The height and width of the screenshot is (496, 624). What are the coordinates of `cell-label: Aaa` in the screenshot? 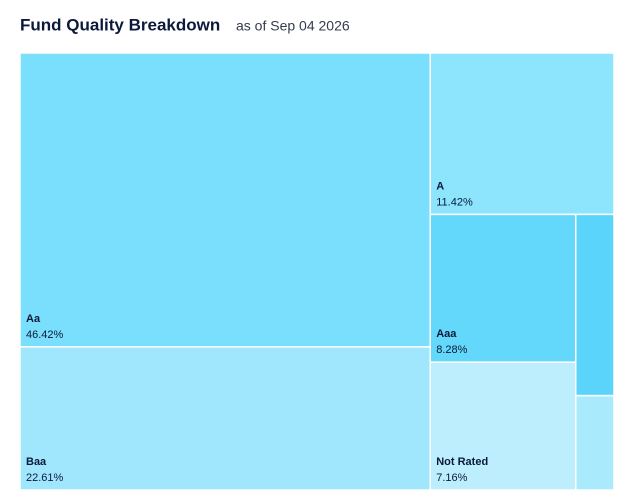 It's located at (446, 334).